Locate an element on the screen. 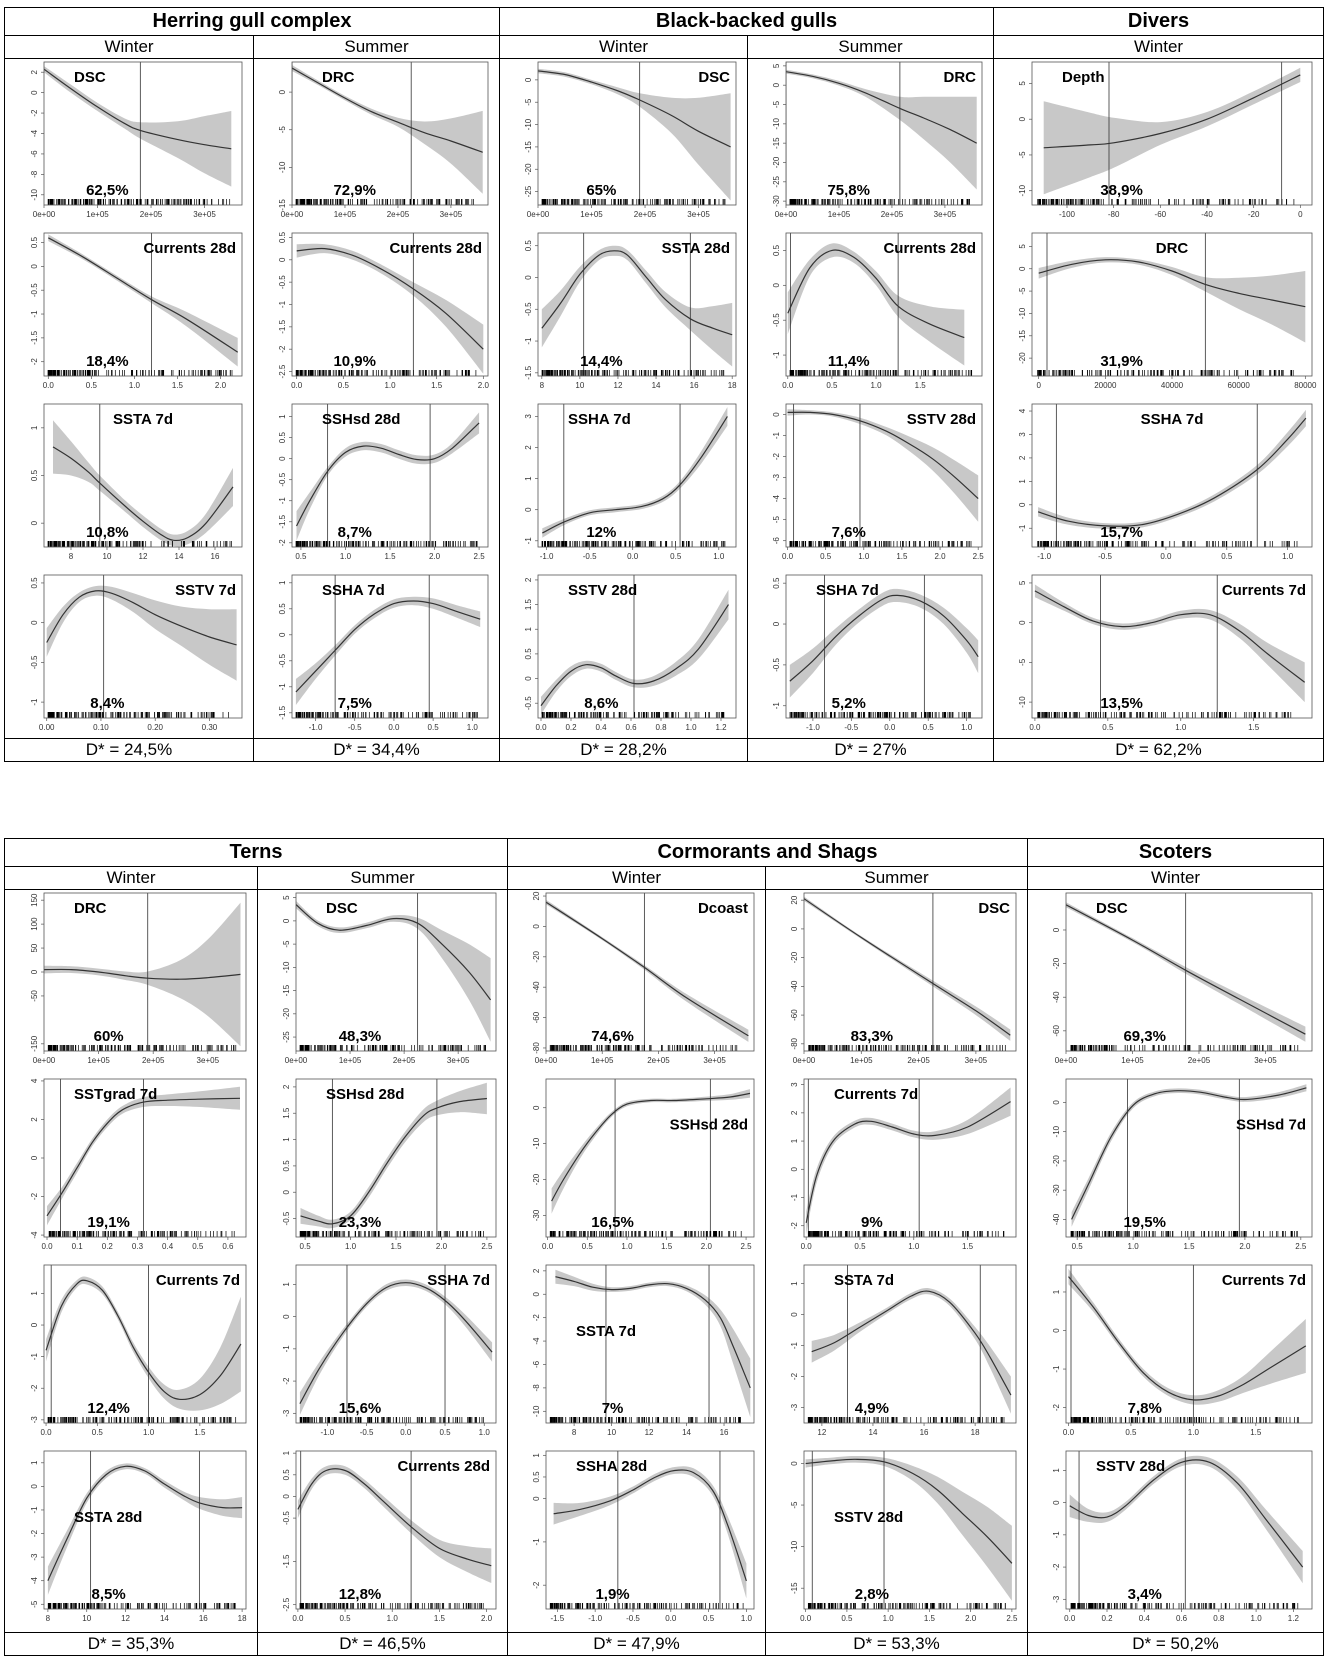 This screenshot has height=1661, width=1330. variable-label: SSHA 7d is located at coordinates (353, 590).